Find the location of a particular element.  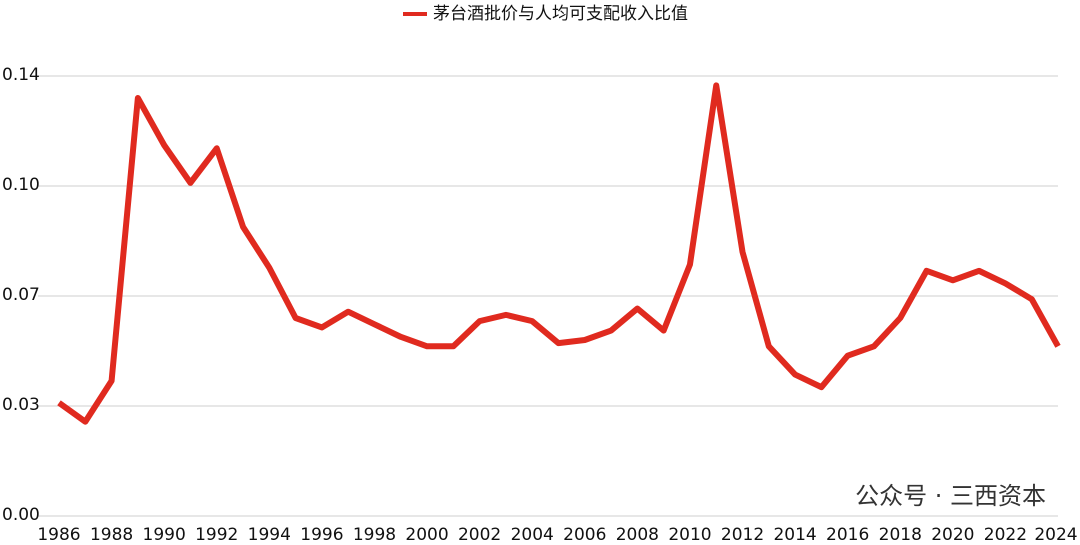

watermark: 公众号 · 三西资本 is located at coordinates (950, 496).